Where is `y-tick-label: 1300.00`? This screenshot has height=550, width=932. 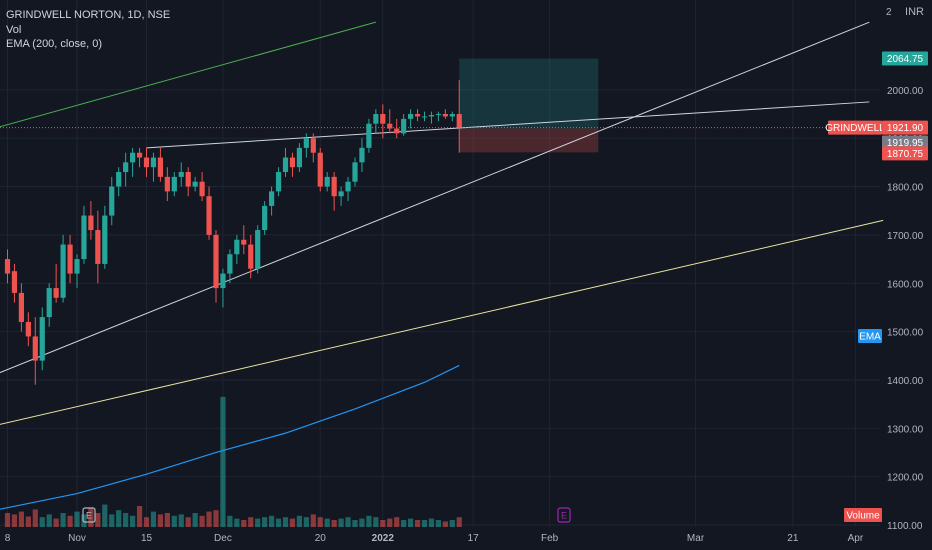 y-tick-label: 1300.00 is located at coordinates (905, 429).